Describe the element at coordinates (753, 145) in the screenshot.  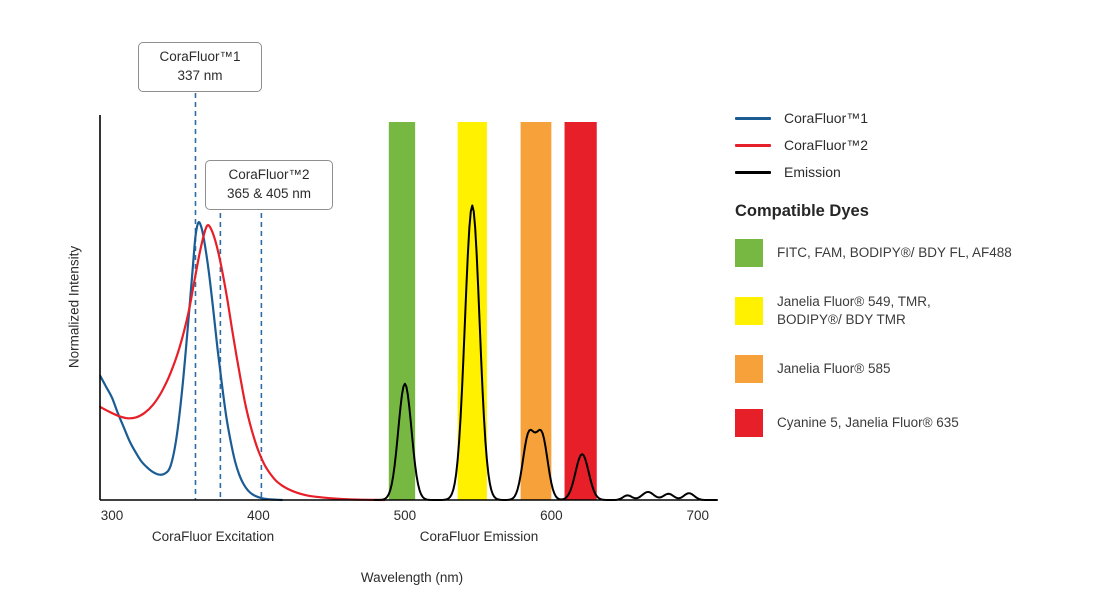
I see `corafluor2-line-swatch` at that location.